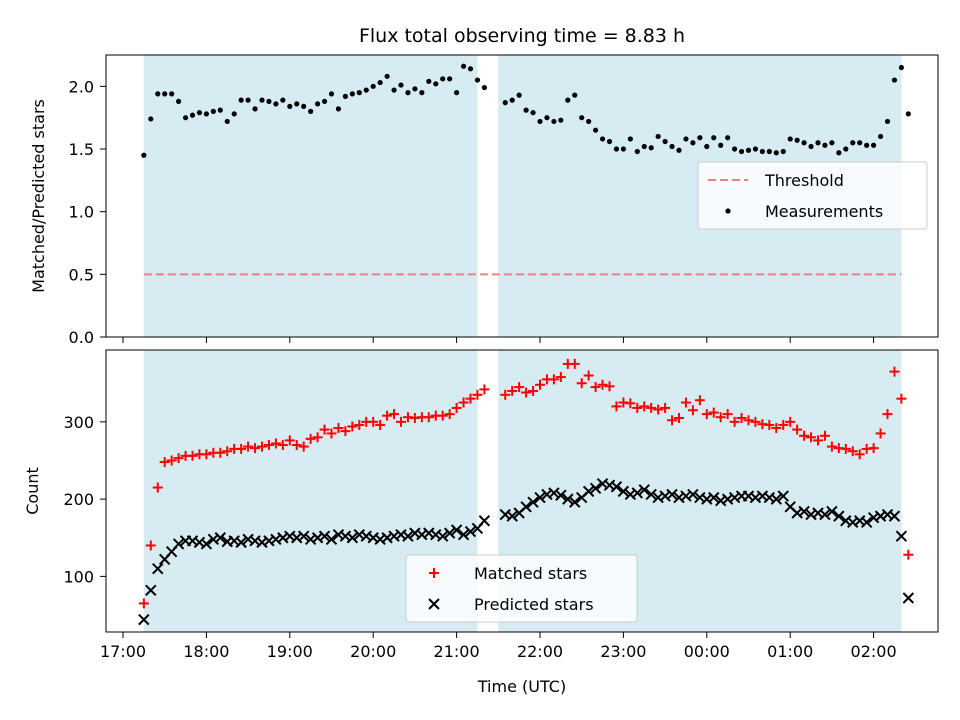  What do you see at coordinates (540, 651) in the screenshot?
I see `x-tick-label: 22:00` at bounding box center [540, 651].